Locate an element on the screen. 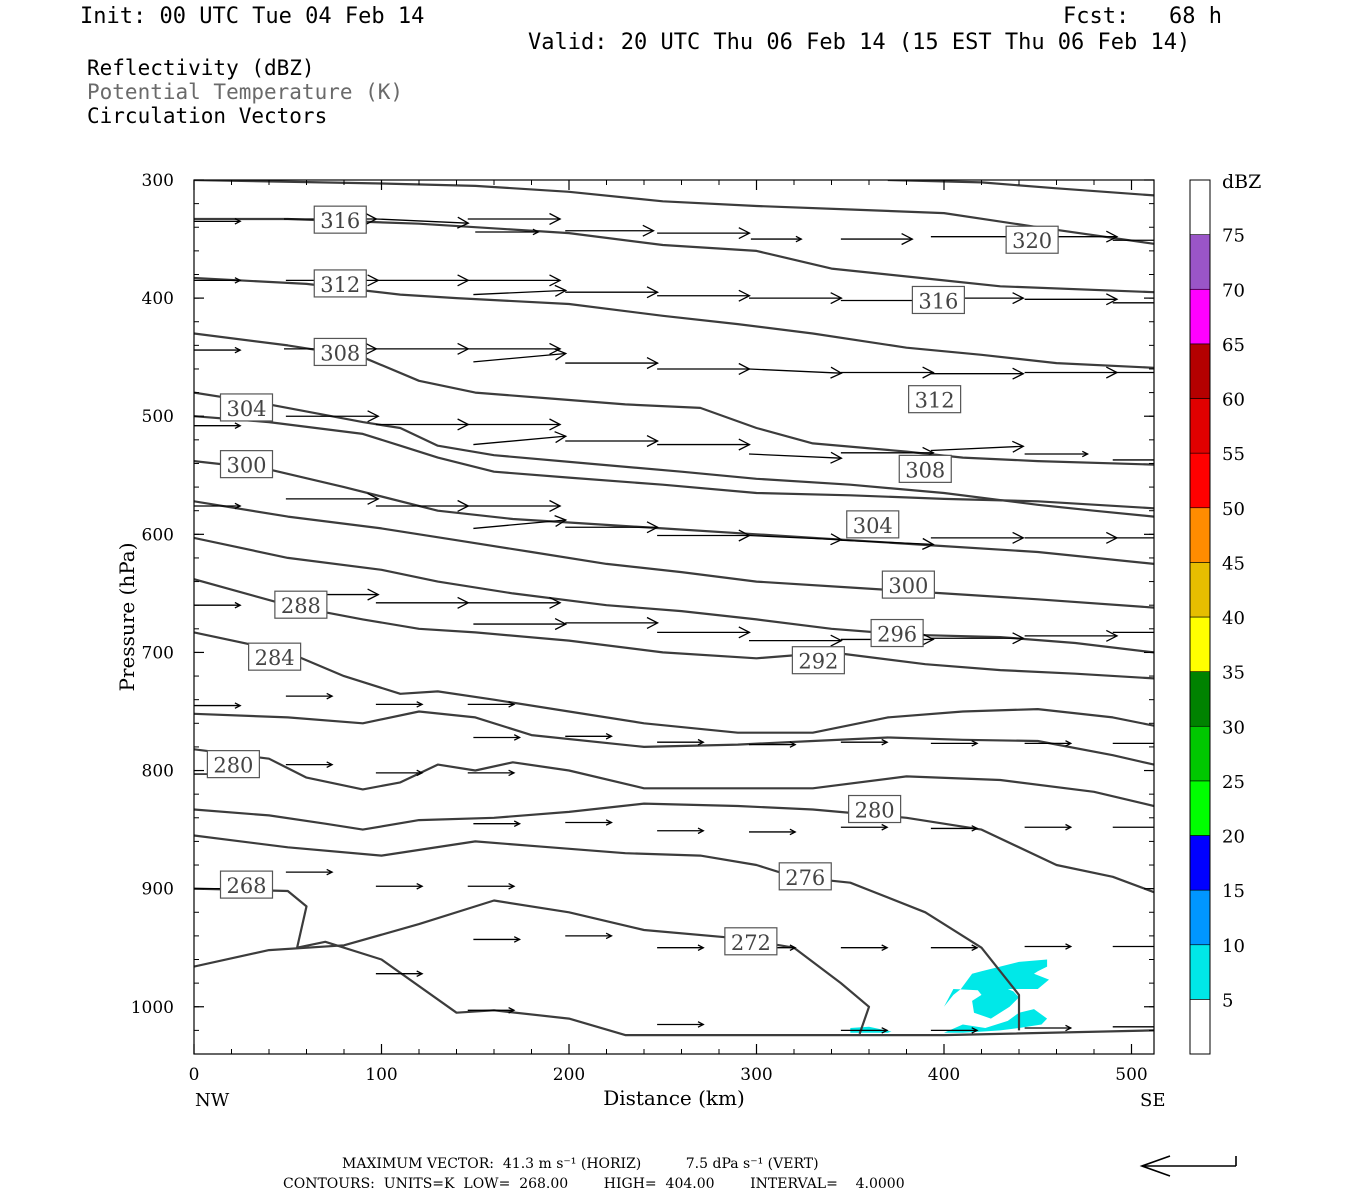  colorbar-label: 40 is located at coordinates (1233, 618).